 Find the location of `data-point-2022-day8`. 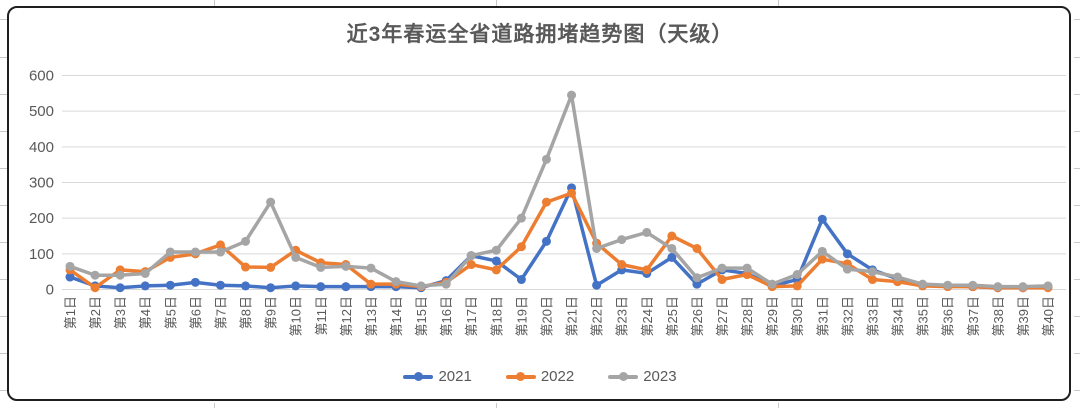

data-point-2022-day8 is located at coordinates (246, 267).